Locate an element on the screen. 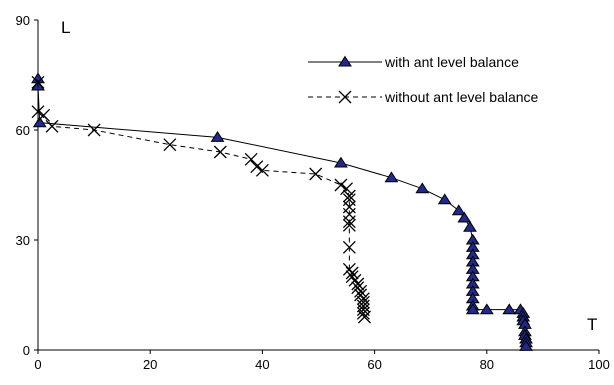 The height and width of the screenshot is (385, 614). x-axis-title: T is located at coordinates (592, 324).